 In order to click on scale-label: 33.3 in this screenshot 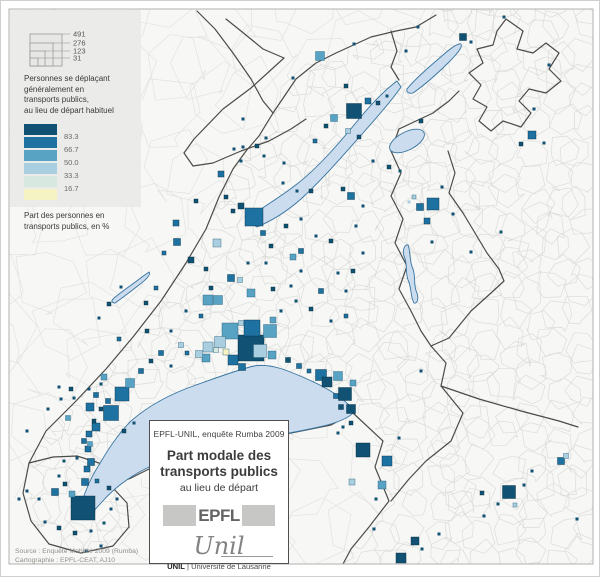, I will do `click(71, 176)`.